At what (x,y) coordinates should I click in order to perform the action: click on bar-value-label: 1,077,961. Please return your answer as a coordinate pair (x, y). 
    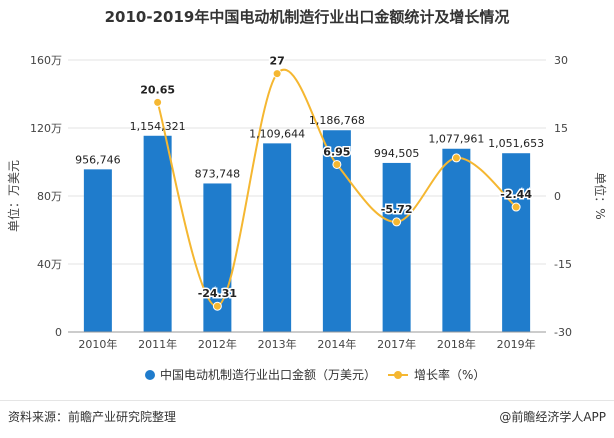
    Looking at the image, I should click on (456, 139).